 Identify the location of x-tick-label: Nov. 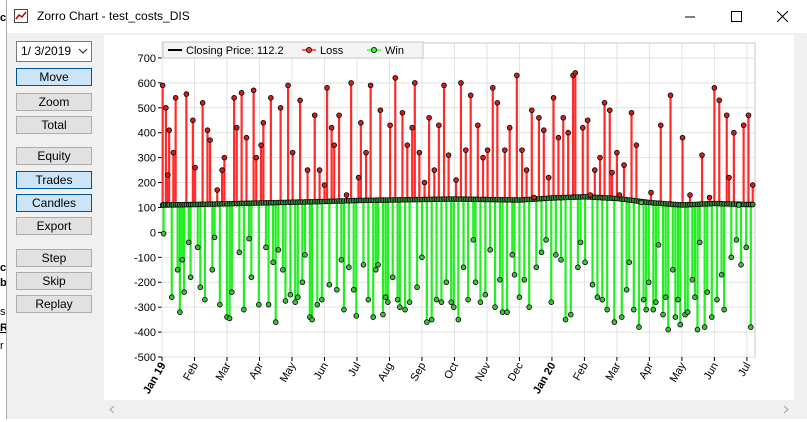
(483, 371).